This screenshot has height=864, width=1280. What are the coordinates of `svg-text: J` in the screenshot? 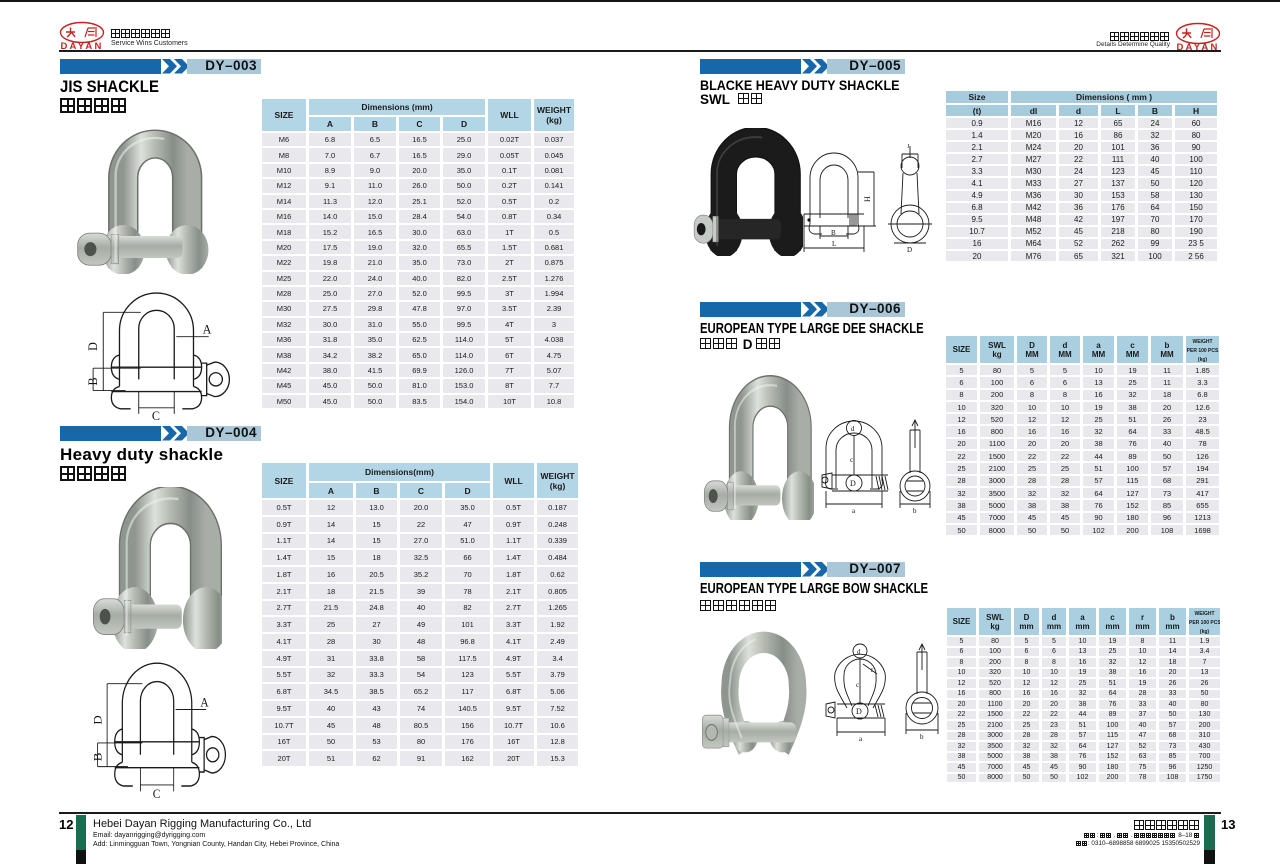 It's located at (908, 147).